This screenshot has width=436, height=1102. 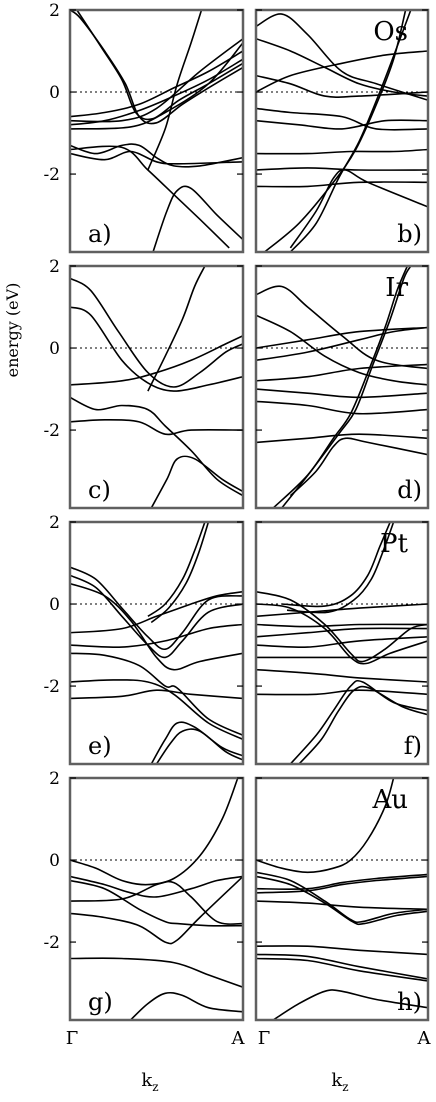 I want to click on panel-label: c), so click(x=99, y=490).